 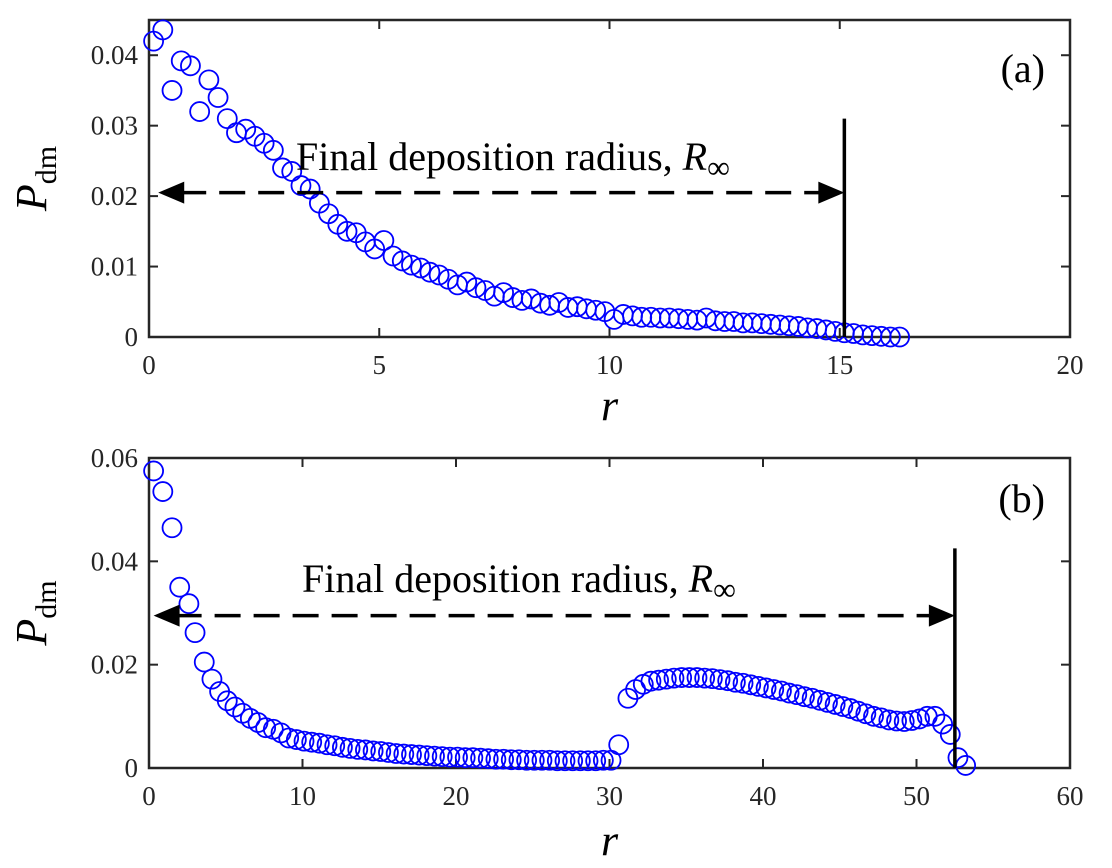 What do you see at coordinates (700, 578) in the screenshot?
I see `annotation-symbol: R` at bounding box center [700, 578].